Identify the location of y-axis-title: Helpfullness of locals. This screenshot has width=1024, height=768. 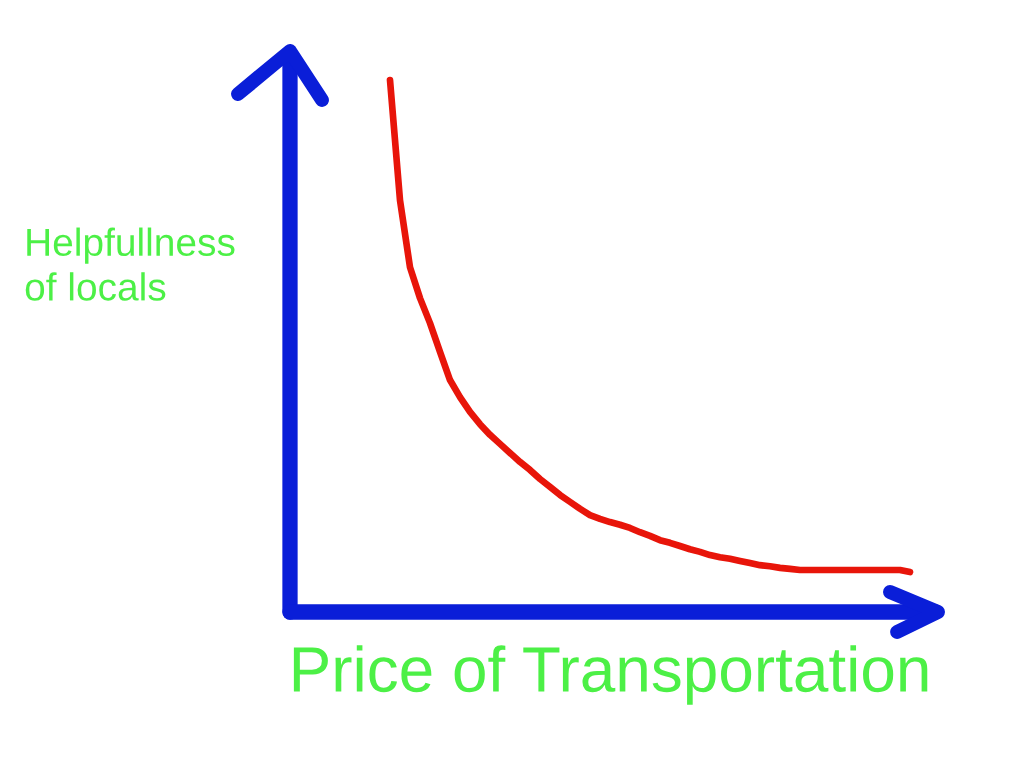
(130, 264).